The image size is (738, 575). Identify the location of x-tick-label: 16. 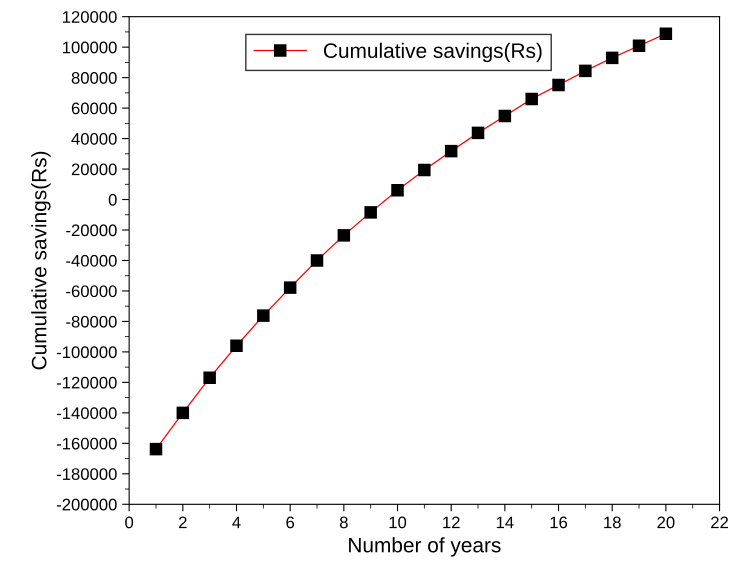
(559, 522).